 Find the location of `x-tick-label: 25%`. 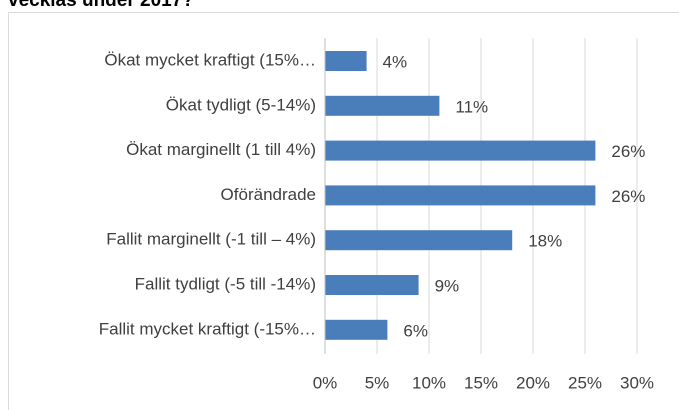

x-tick-label: 25% is located at coordinates (585, 382).